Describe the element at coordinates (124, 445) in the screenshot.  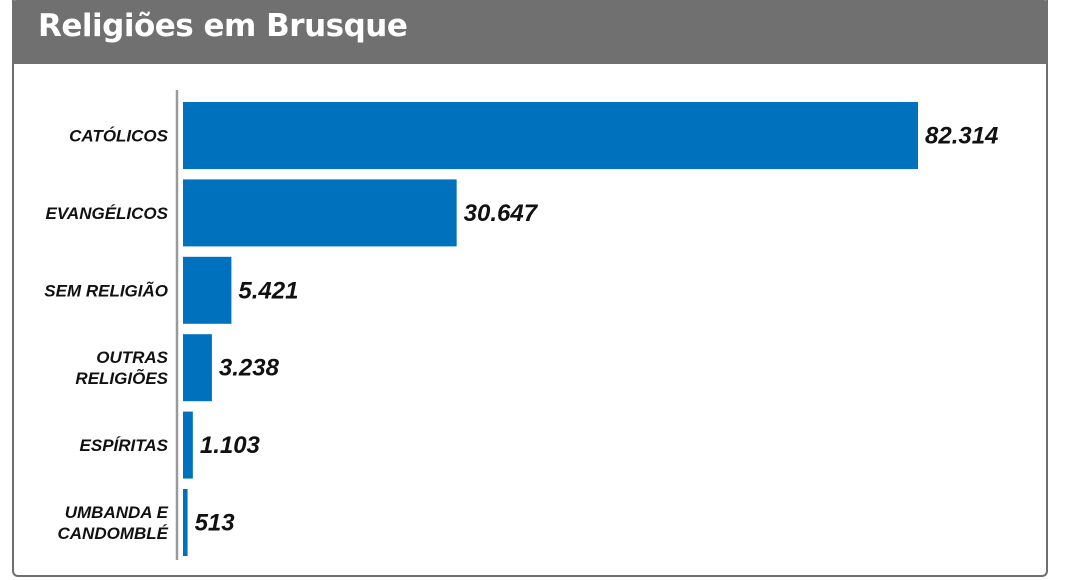
I see `category-label: ESPÍRITAS` at that location.